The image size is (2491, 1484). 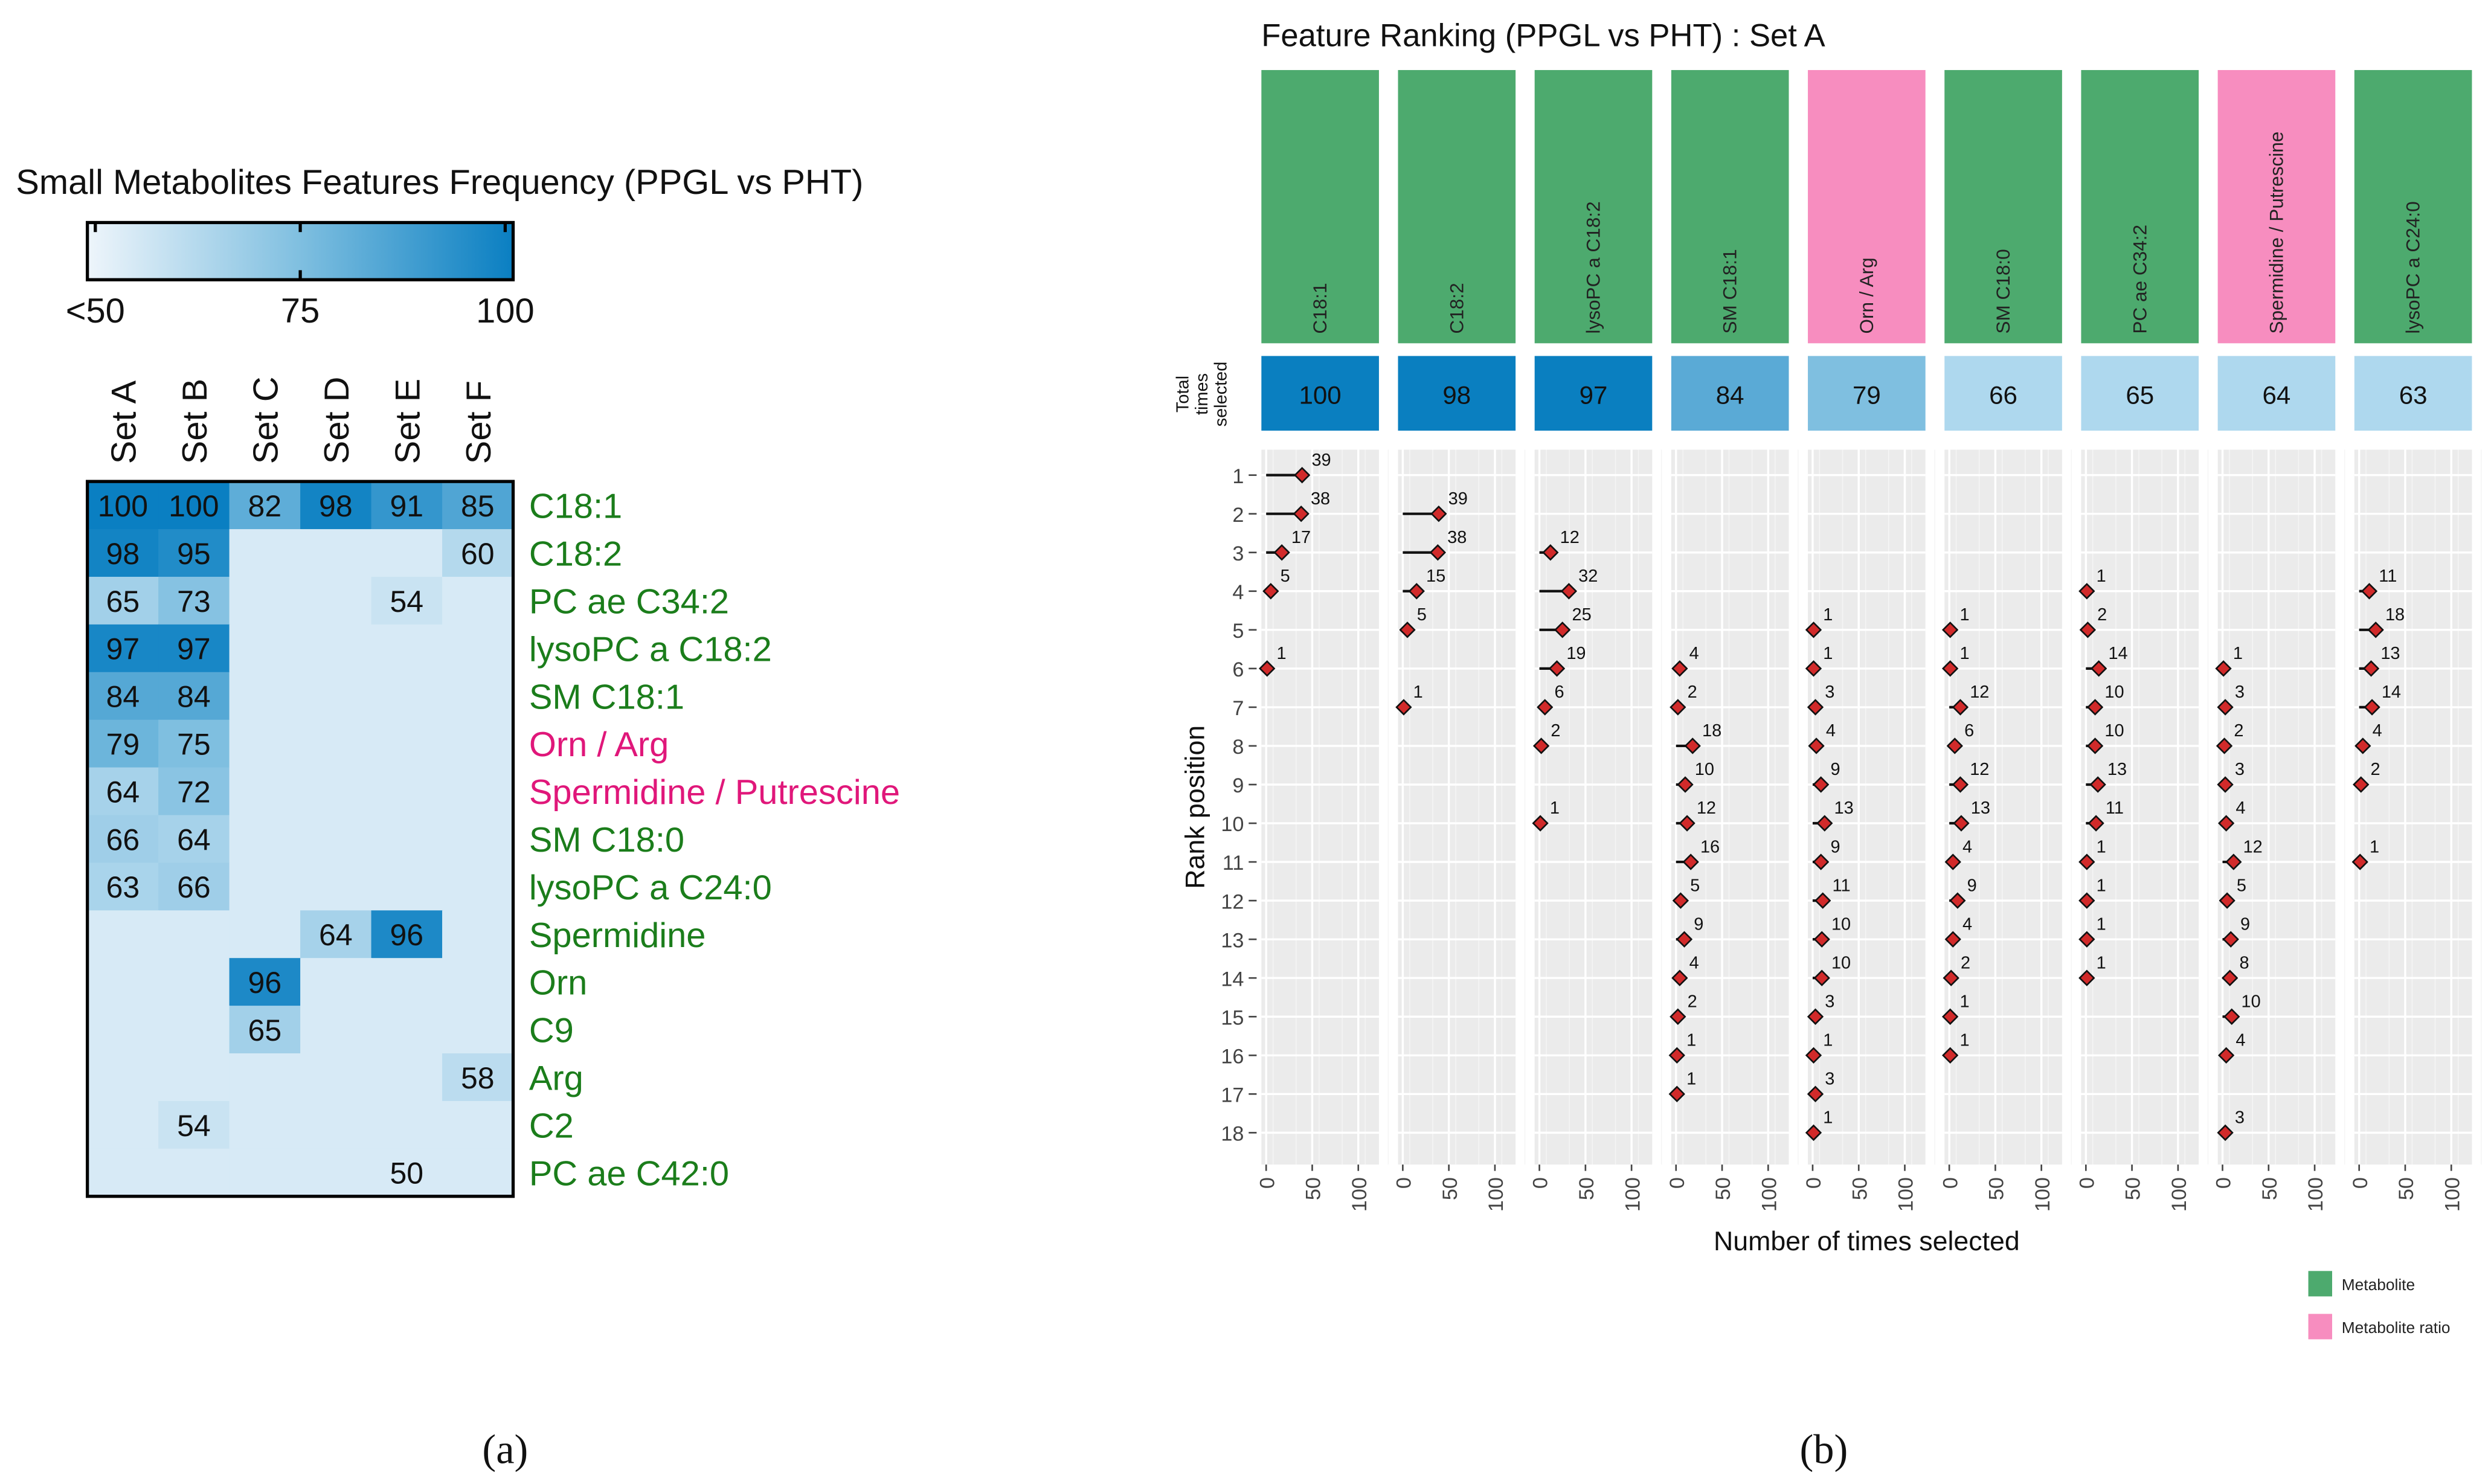 I want to click on cell-value: 63, so click(x=123, y=887).